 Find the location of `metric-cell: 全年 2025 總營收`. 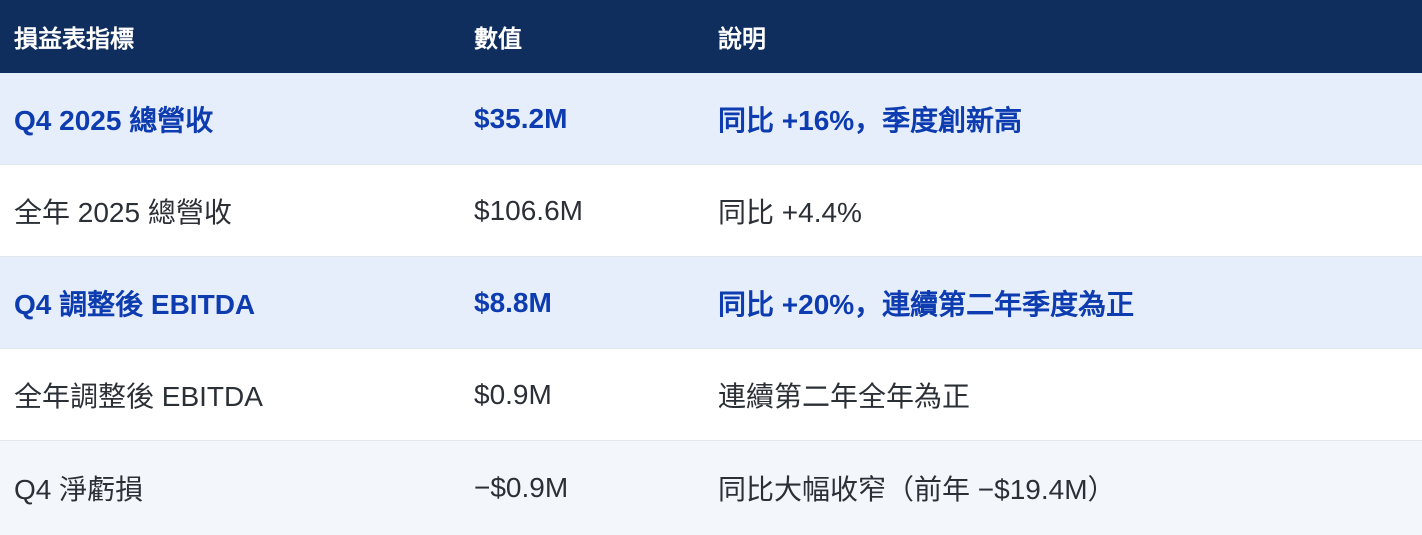

metric-cell: 全年 2025 總營收 is located at coordinates (123, 212).